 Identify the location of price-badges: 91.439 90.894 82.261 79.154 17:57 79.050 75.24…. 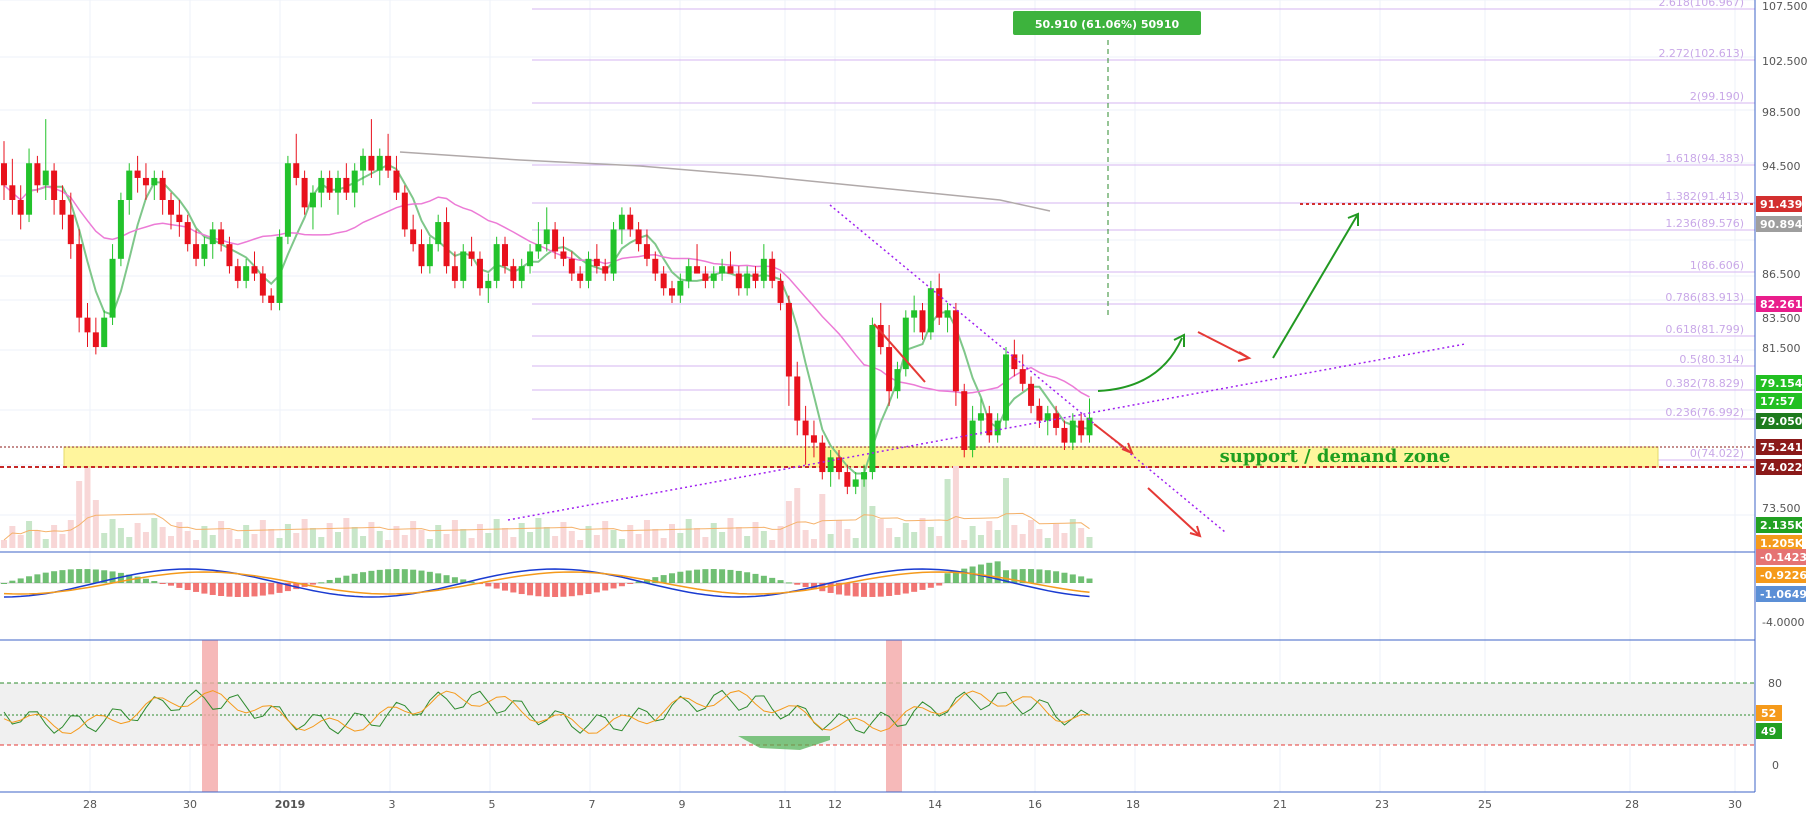
(1781, 467).